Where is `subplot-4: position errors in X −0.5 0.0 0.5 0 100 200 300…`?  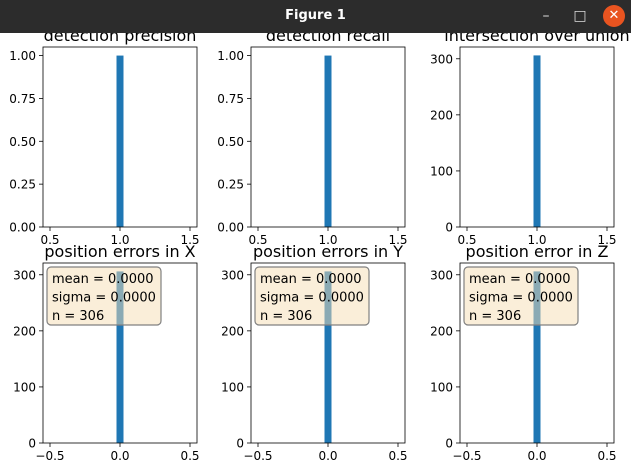
subplot-4: position errors in X −0.5 0.0 0.5 0 100 200 300… is located at coordinates (106, 352).